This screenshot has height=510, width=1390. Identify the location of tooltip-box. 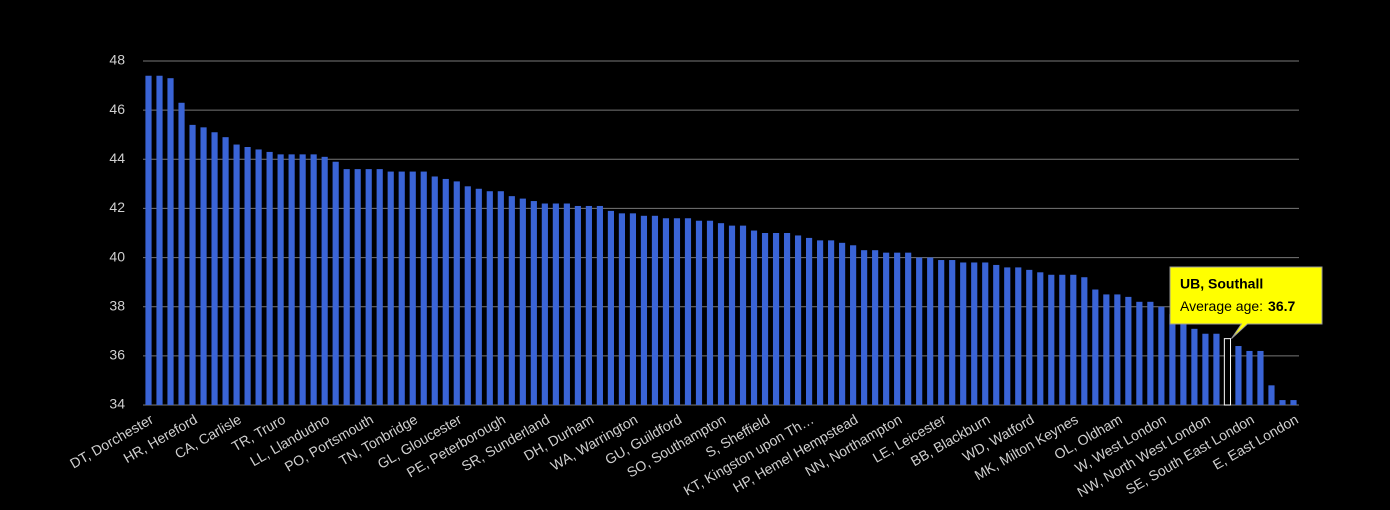
(1246, 303).